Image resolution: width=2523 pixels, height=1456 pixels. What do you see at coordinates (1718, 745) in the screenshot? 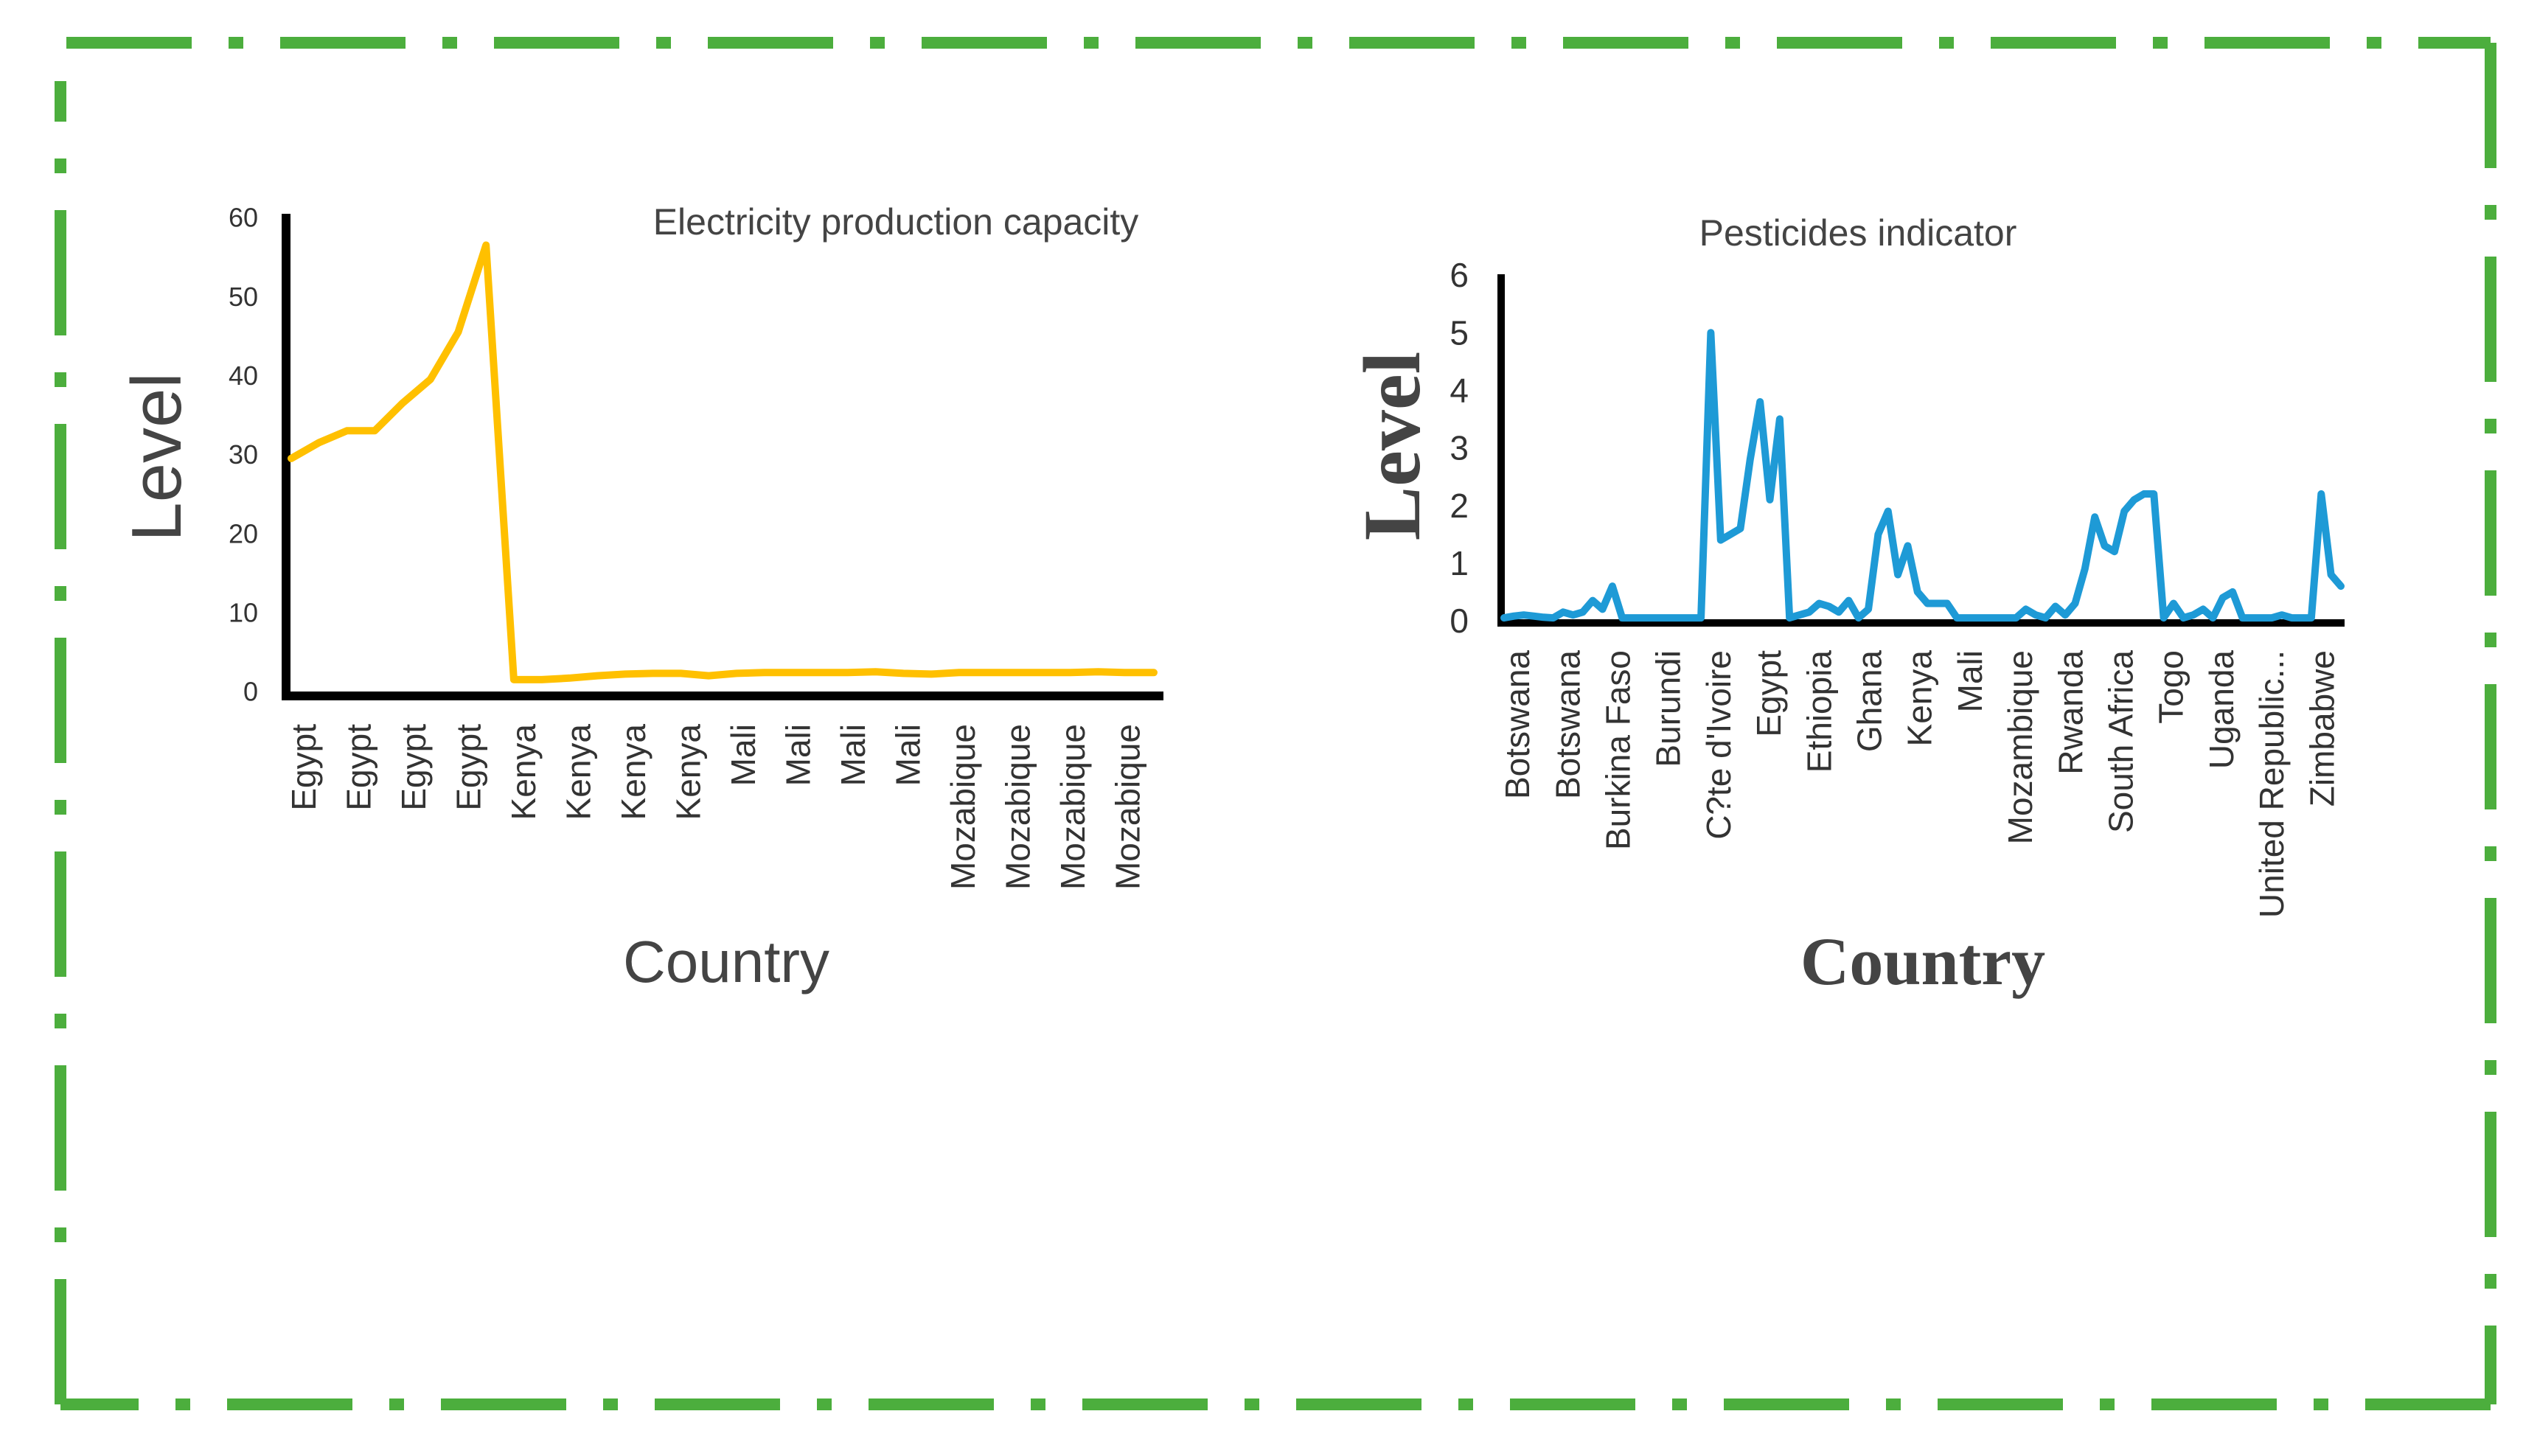
I see `chart2-xtick-label: C?te d'Ivoire` at bounding box center [1718, 745].